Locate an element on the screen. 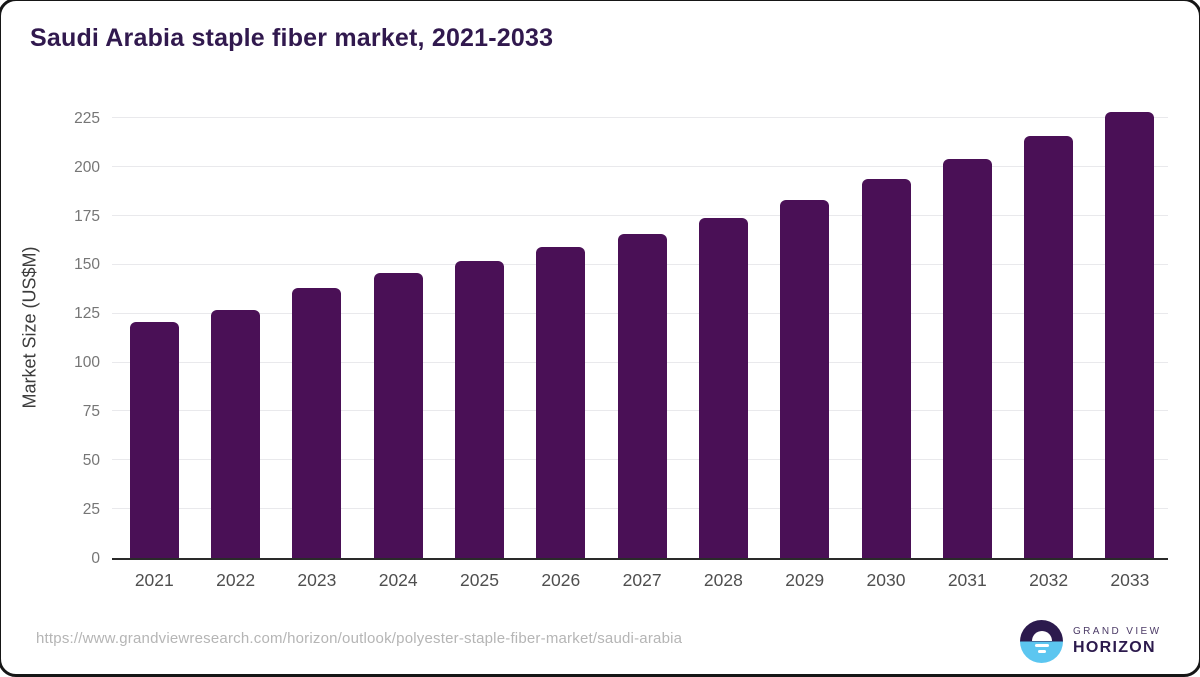  y-axis-tick-labels: 0 25 50 75 100 125 150 175 200 225 is located at coordinates (78, 331).